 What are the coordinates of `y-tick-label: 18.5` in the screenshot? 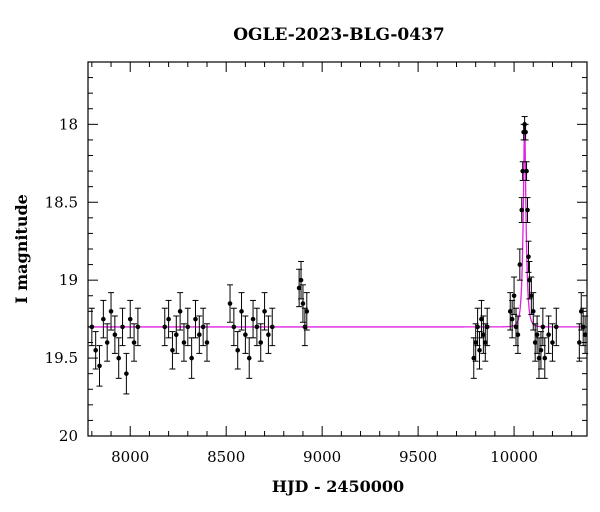 It's located at (61, 202).